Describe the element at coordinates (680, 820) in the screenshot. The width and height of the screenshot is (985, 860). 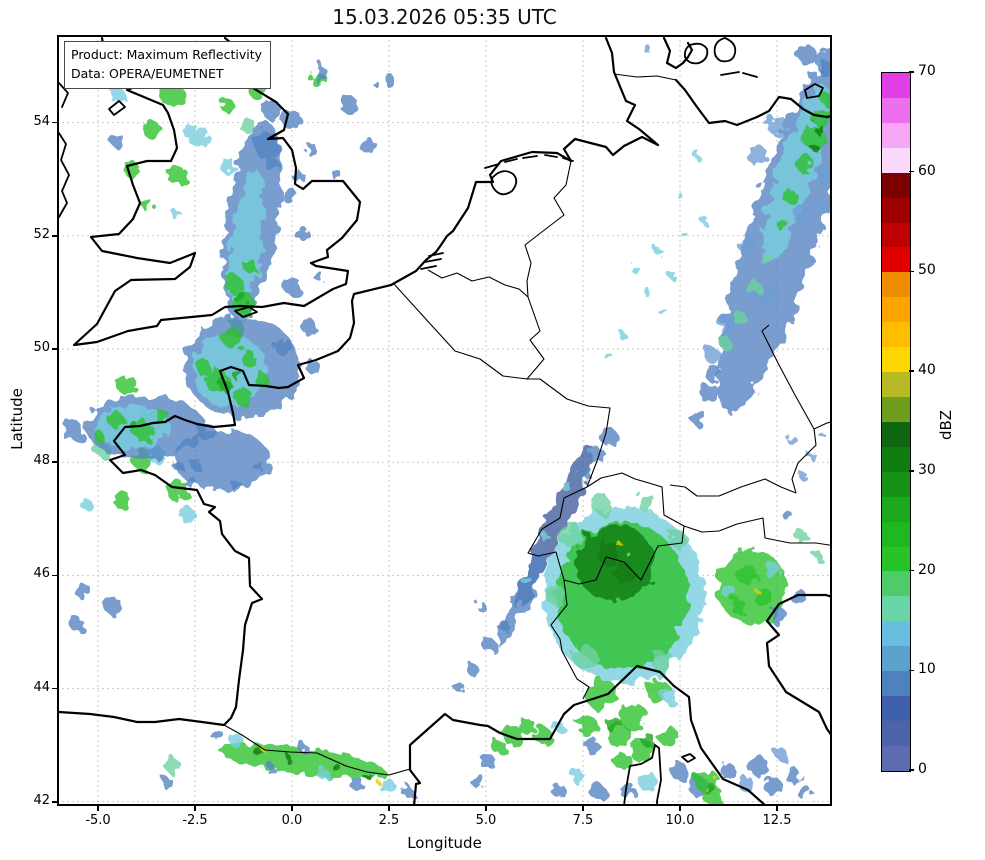
I see `x-tick-label: 10.0` at that location.